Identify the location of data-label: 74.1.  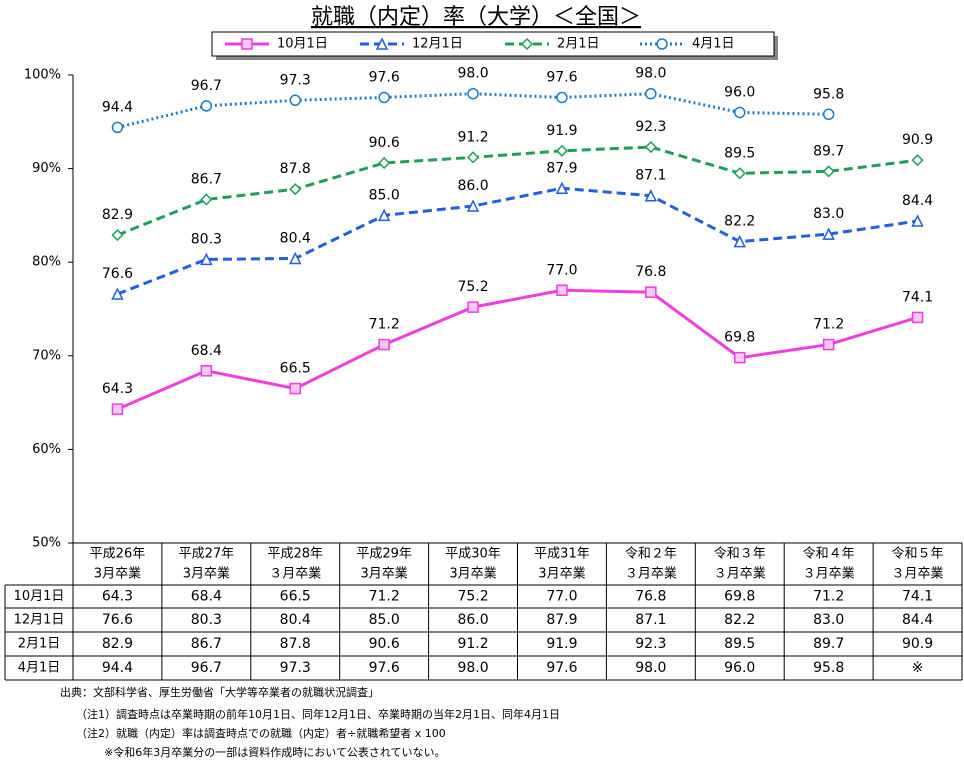
(917, 297).